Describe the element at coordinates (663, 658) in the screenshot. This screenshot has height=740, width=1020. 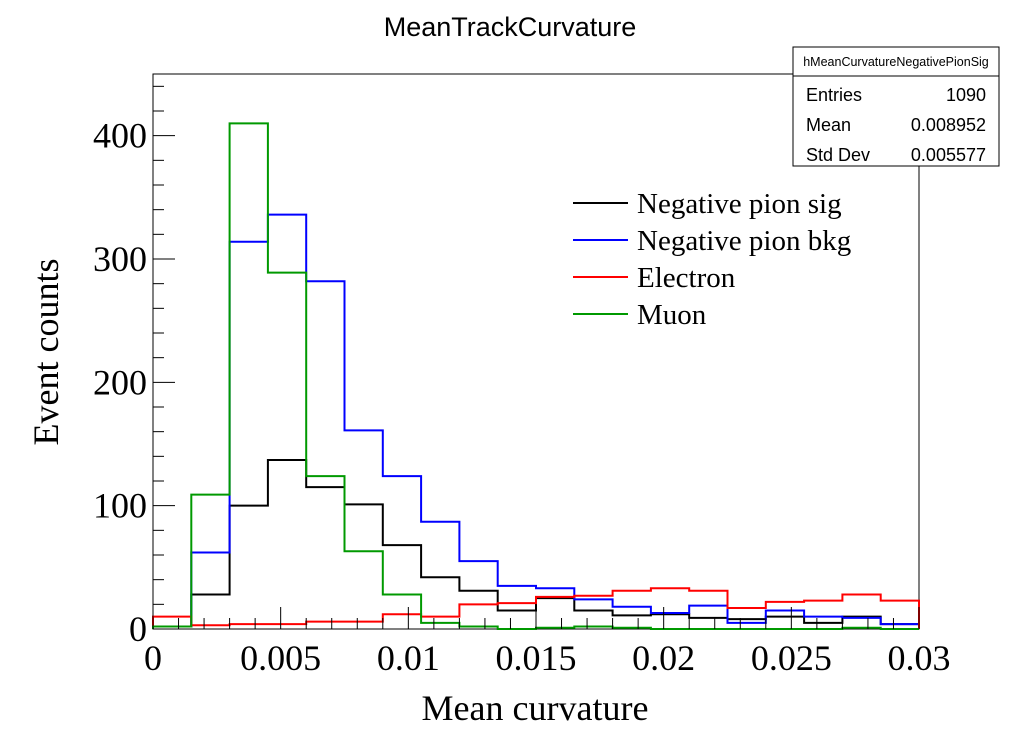
I see `x-tick-label: 0.02` at that location.